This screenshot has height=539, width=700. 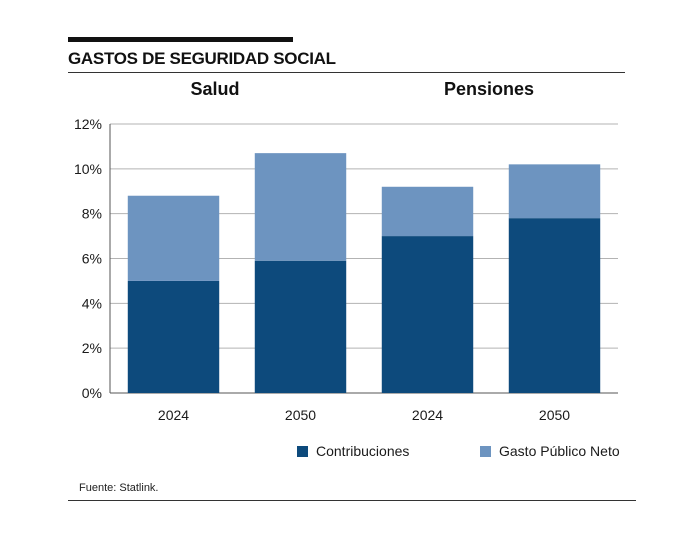 I want to click on legend-item-contribuciones: Contribuciones, so click(x=353, y=451).